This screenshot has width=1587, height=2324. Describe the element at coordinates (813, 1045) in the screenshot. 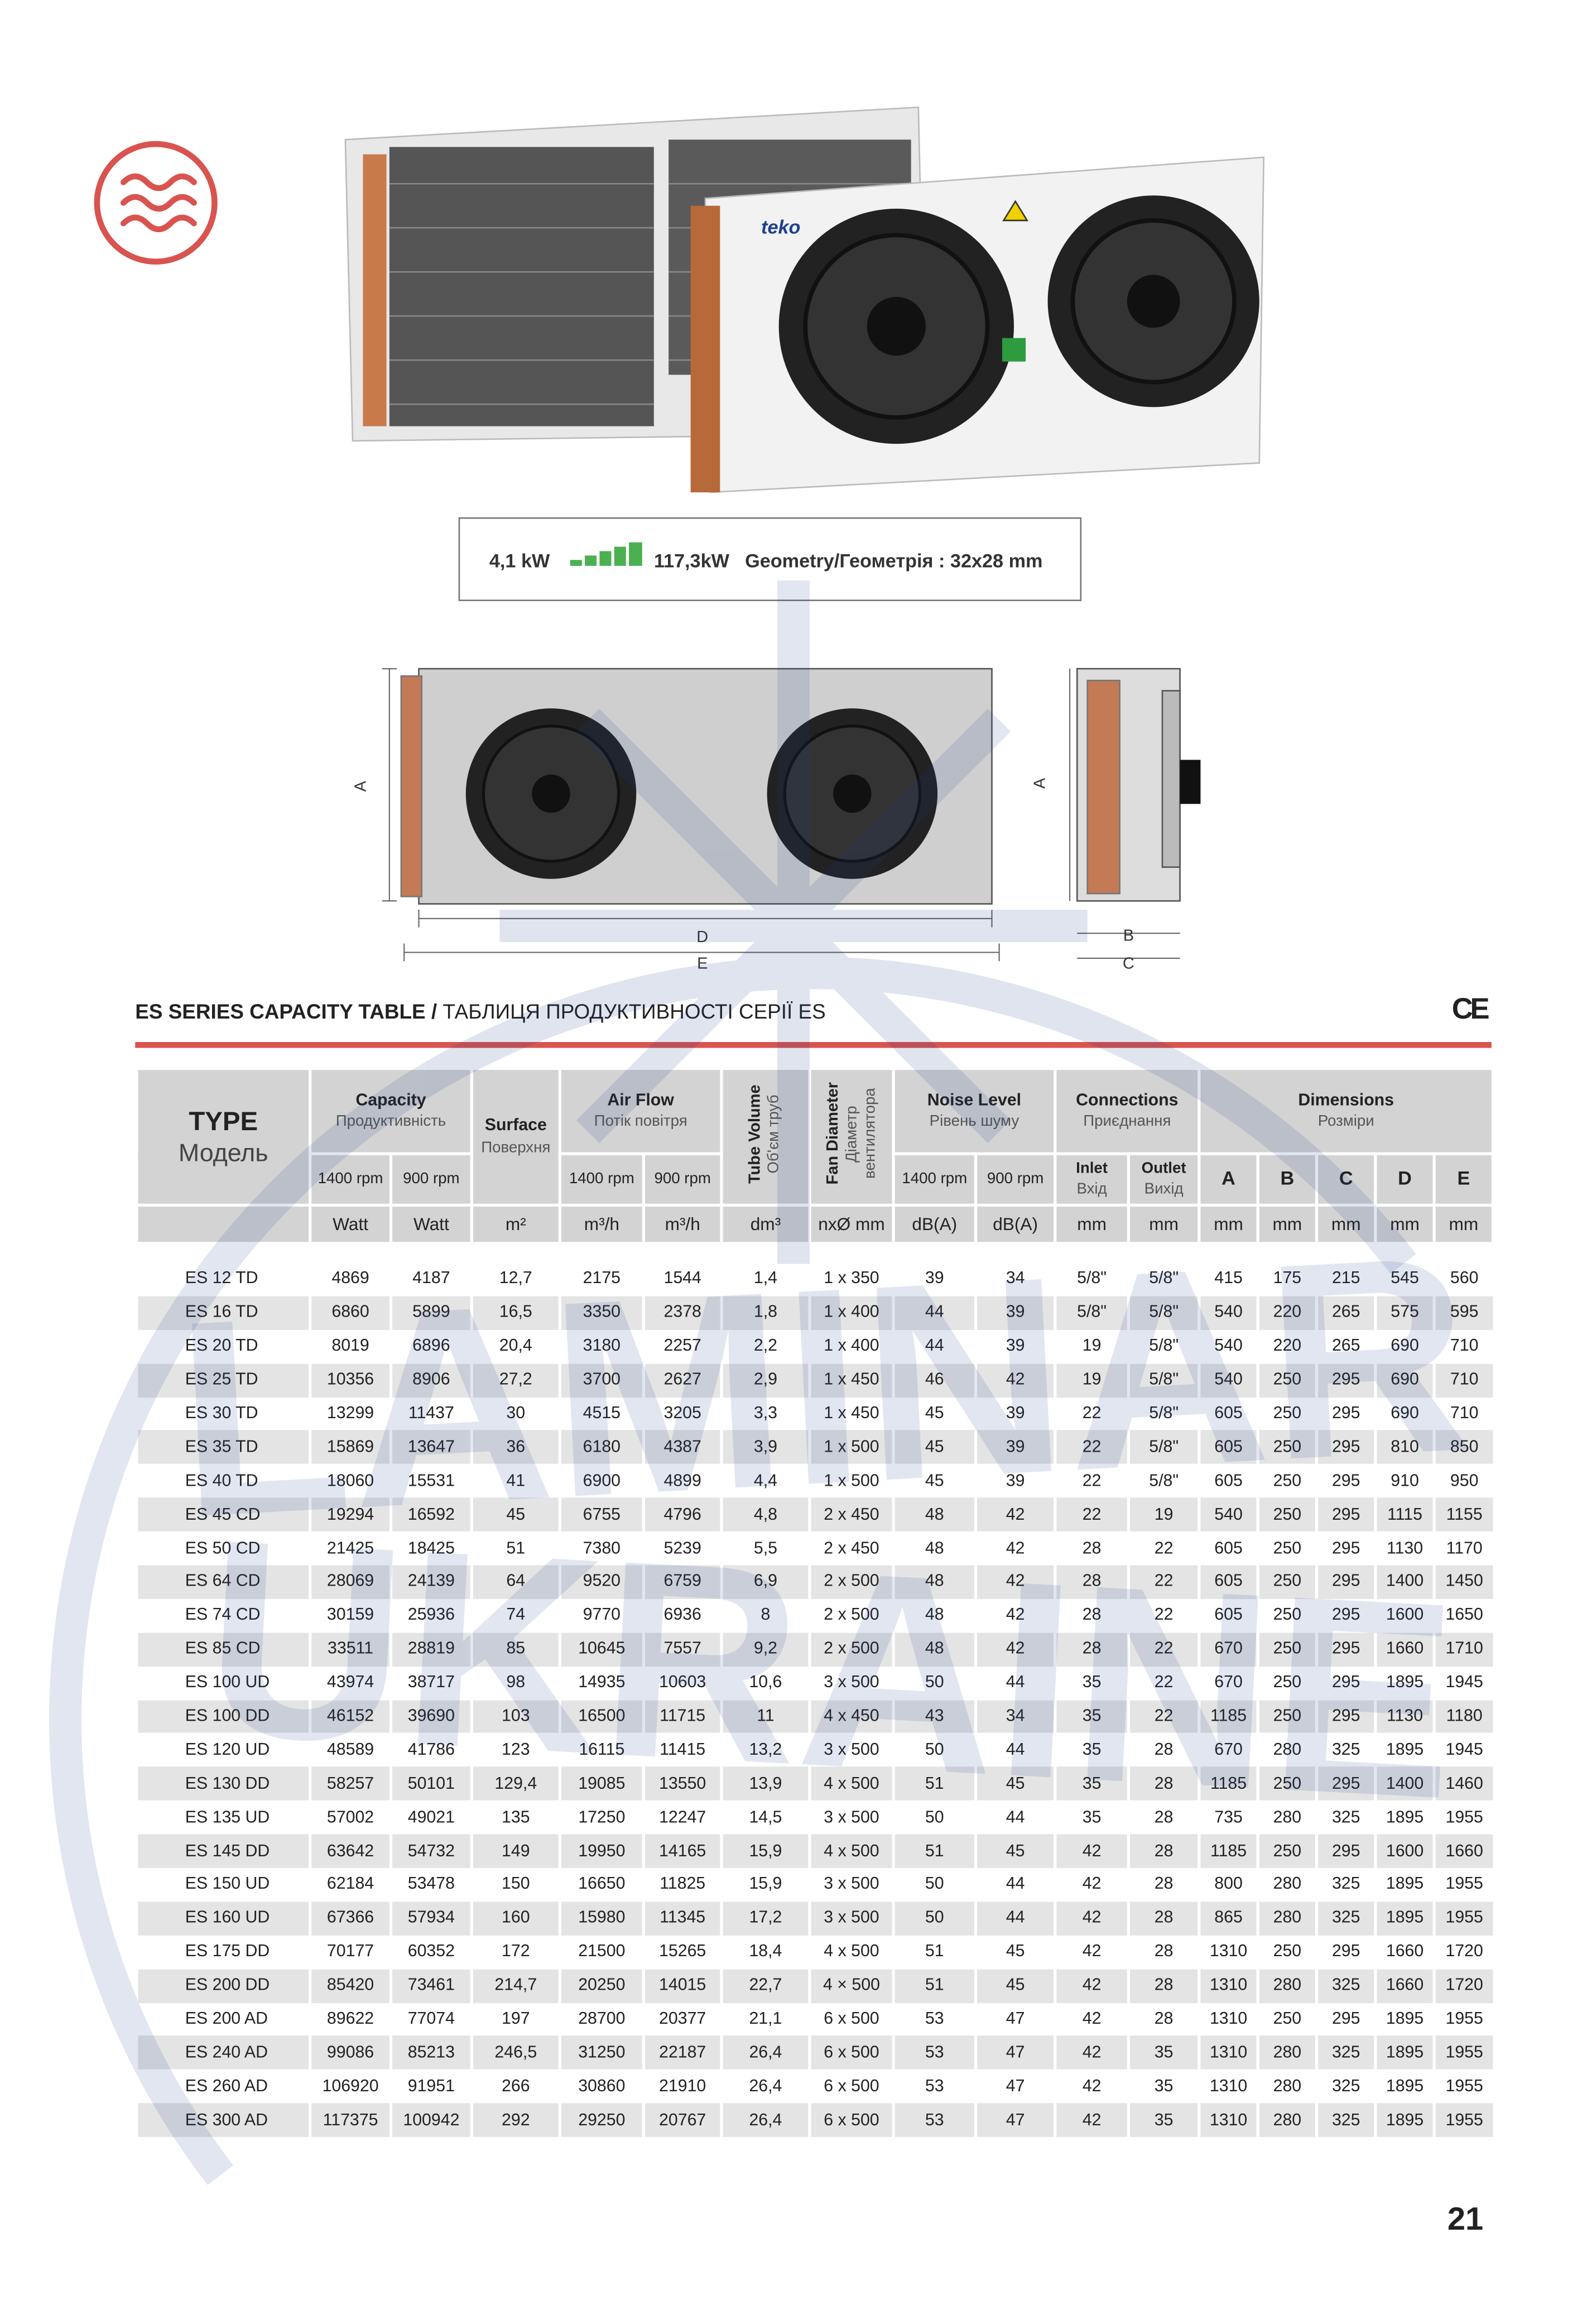

I see `heading-rule` at that location.